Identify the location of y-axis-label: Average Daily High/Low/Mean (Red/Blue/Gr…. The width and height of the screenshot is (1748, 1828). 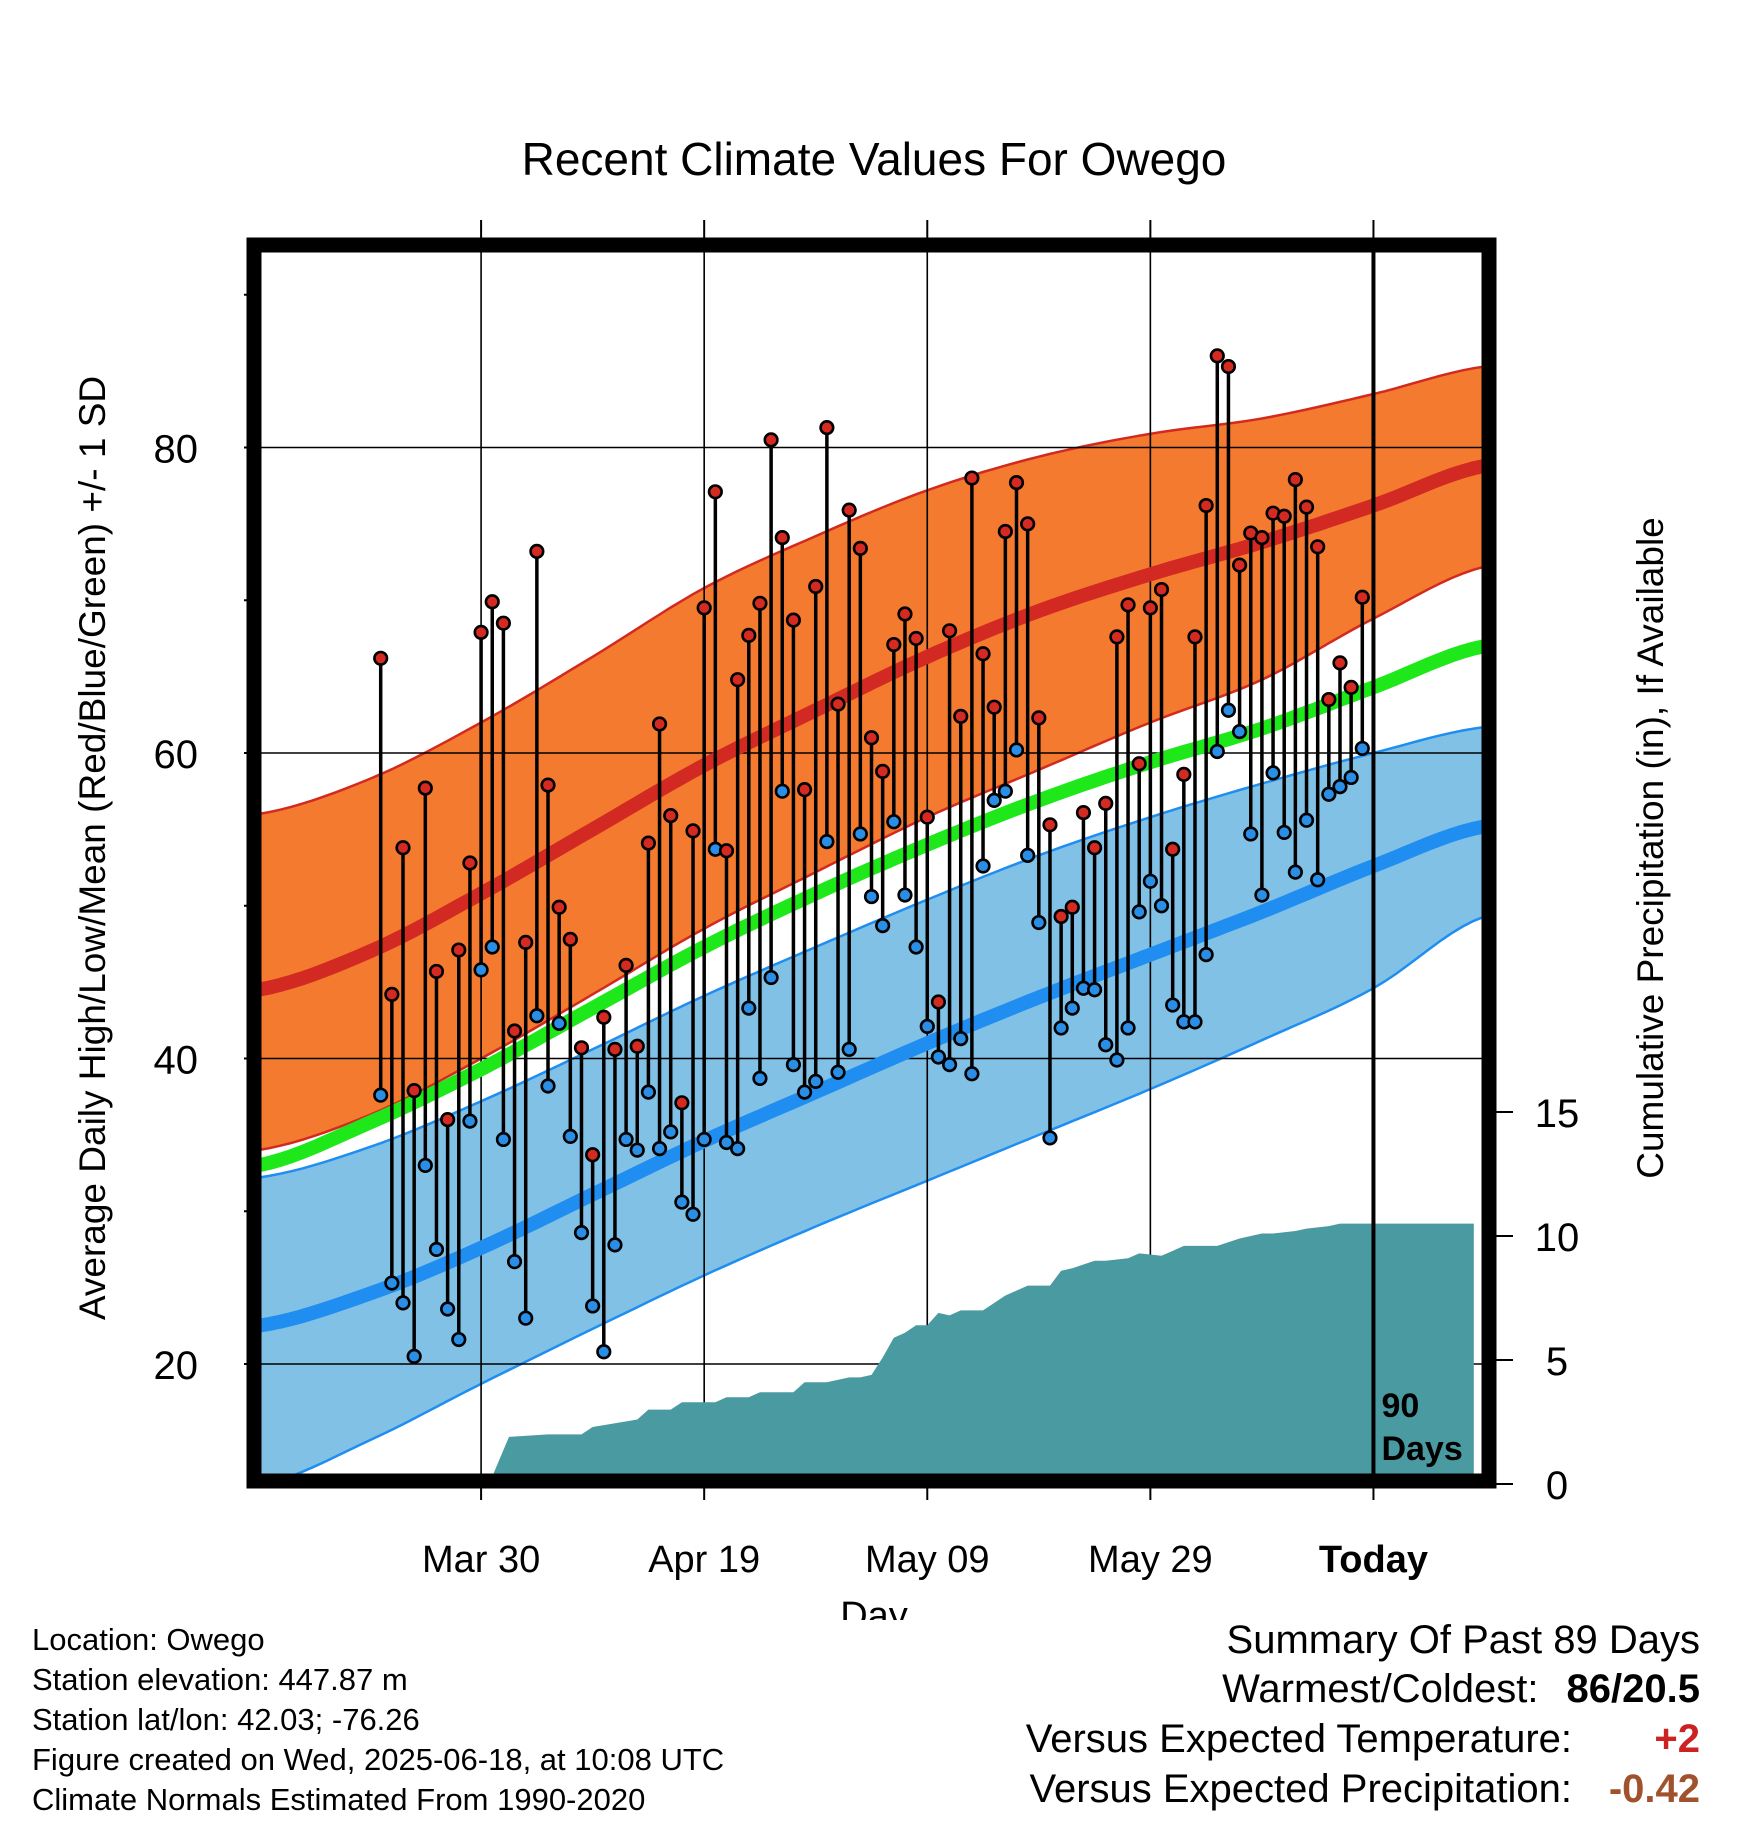
(92, 848).